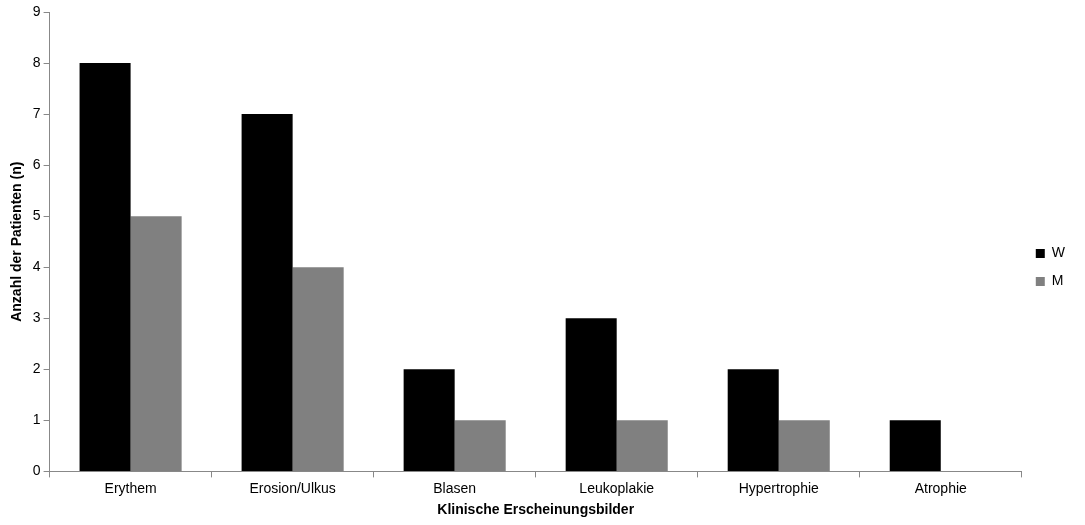  Describe the element at coordinates (36, 368) in the screenshot. I see `y-tick-label: 2` at that location.